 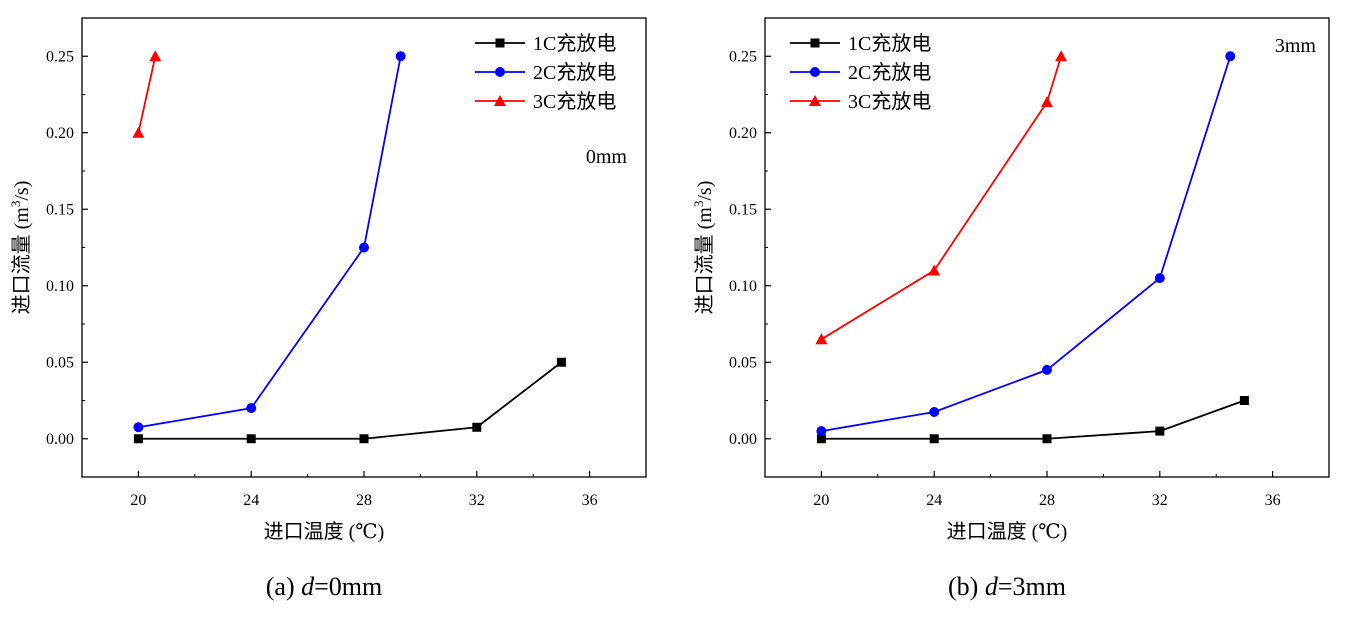 I want to click on caption-prefix: (b), so click(x=966, y=586).